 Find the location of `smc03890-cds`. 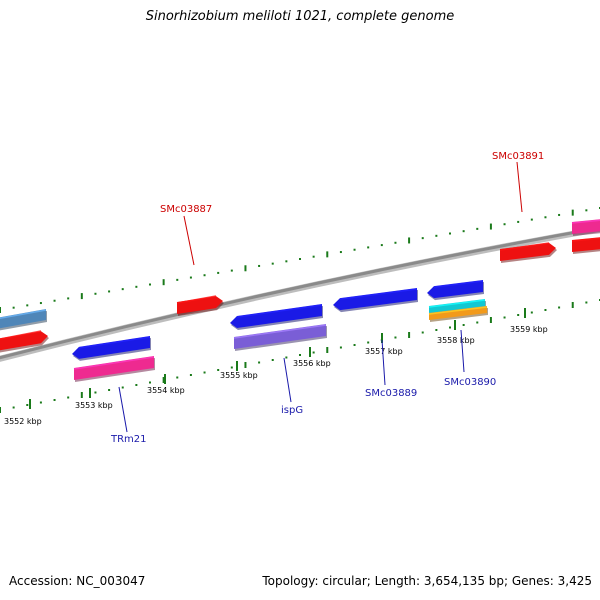

smc03890-cds is located at coordinates (455, 290).